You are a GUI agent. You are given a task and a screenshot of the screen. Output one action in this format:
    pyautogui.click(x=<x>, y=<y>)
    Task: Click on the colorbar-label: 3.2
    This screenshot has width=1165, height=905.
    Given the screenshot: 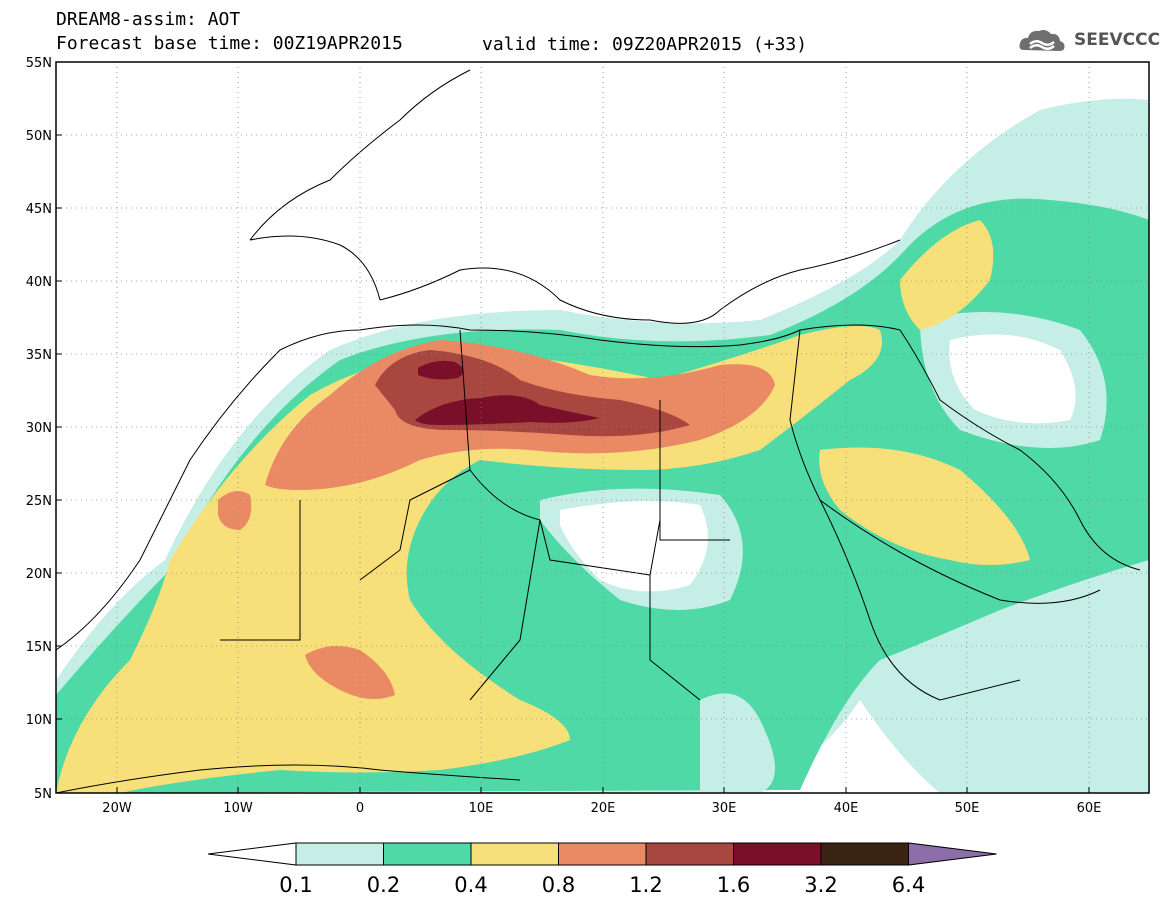 What is the action you would take?
    pyautogui.click(x=820, y=885)
    